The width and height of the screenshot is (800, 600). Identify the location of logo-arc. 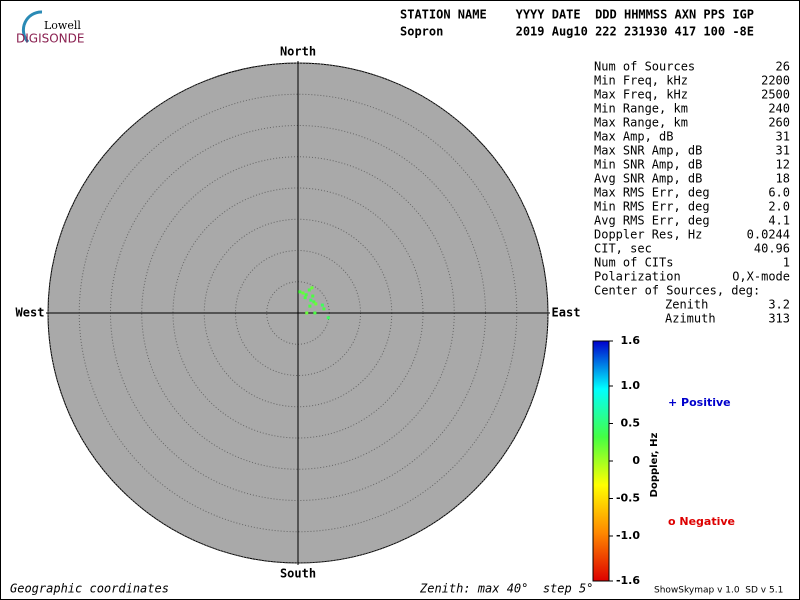
(32, 26).